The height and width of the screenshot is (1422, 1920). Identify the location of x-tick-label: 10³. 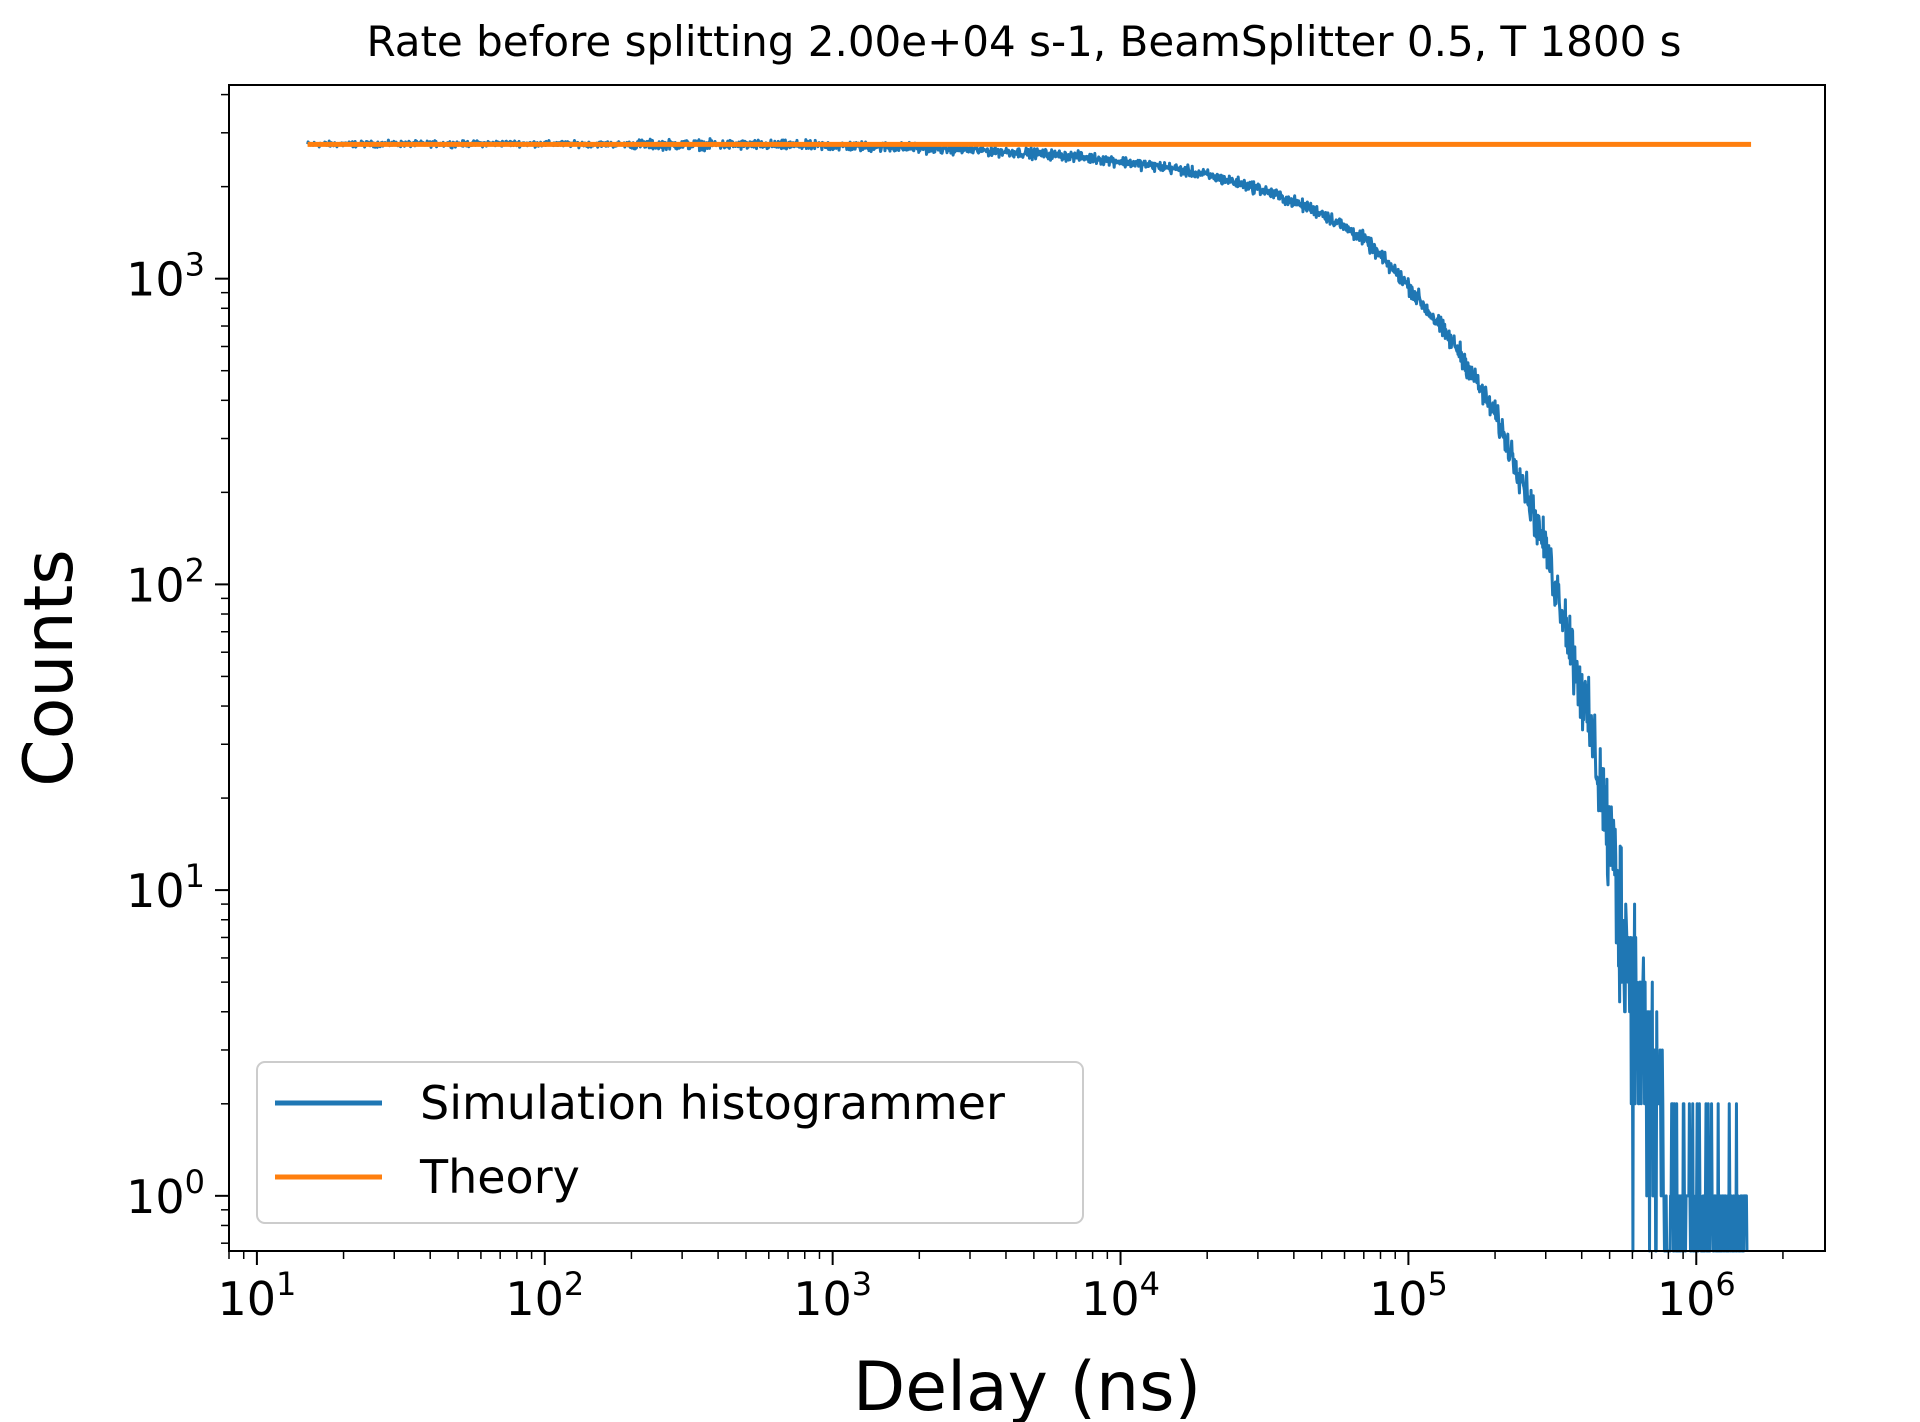
(832, 1295).